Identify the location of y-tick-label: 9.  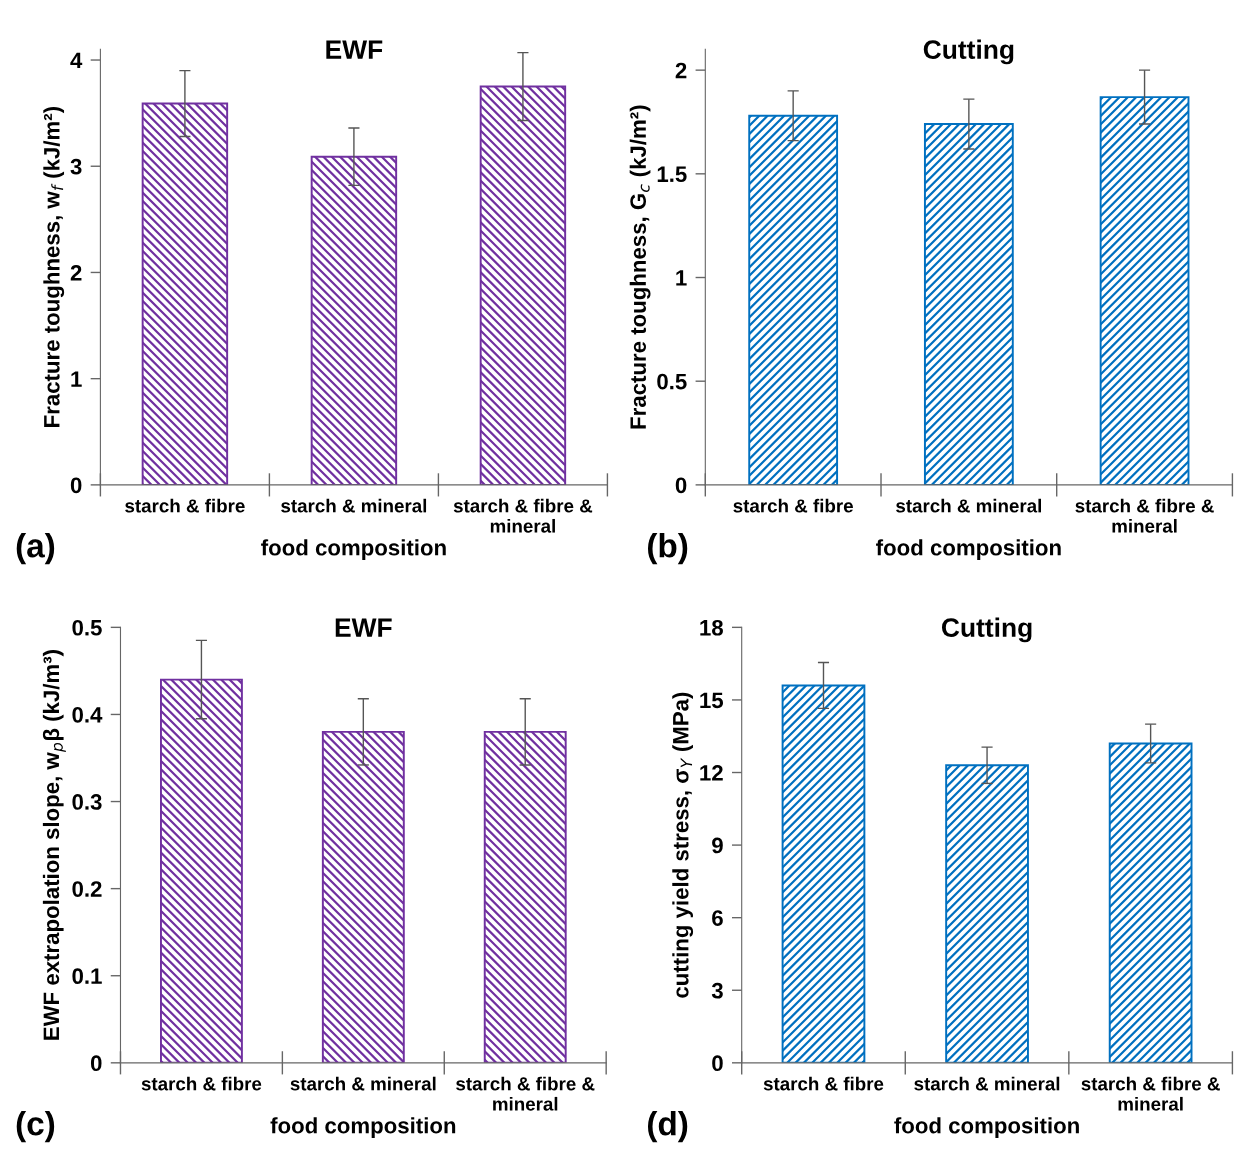
(717, 845).